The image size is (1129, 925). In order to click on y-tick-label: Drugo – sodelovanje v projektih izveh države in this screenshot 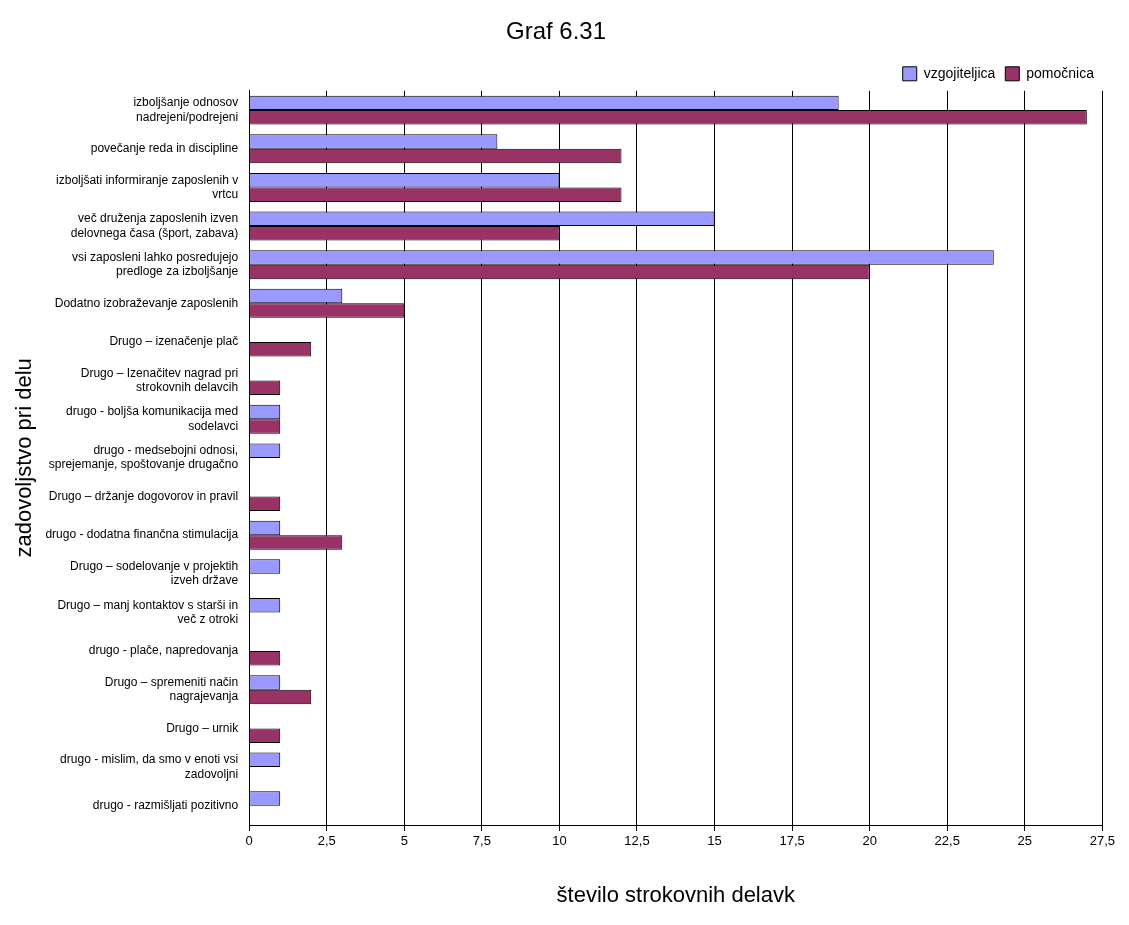, I will do `click(154, 573)`.